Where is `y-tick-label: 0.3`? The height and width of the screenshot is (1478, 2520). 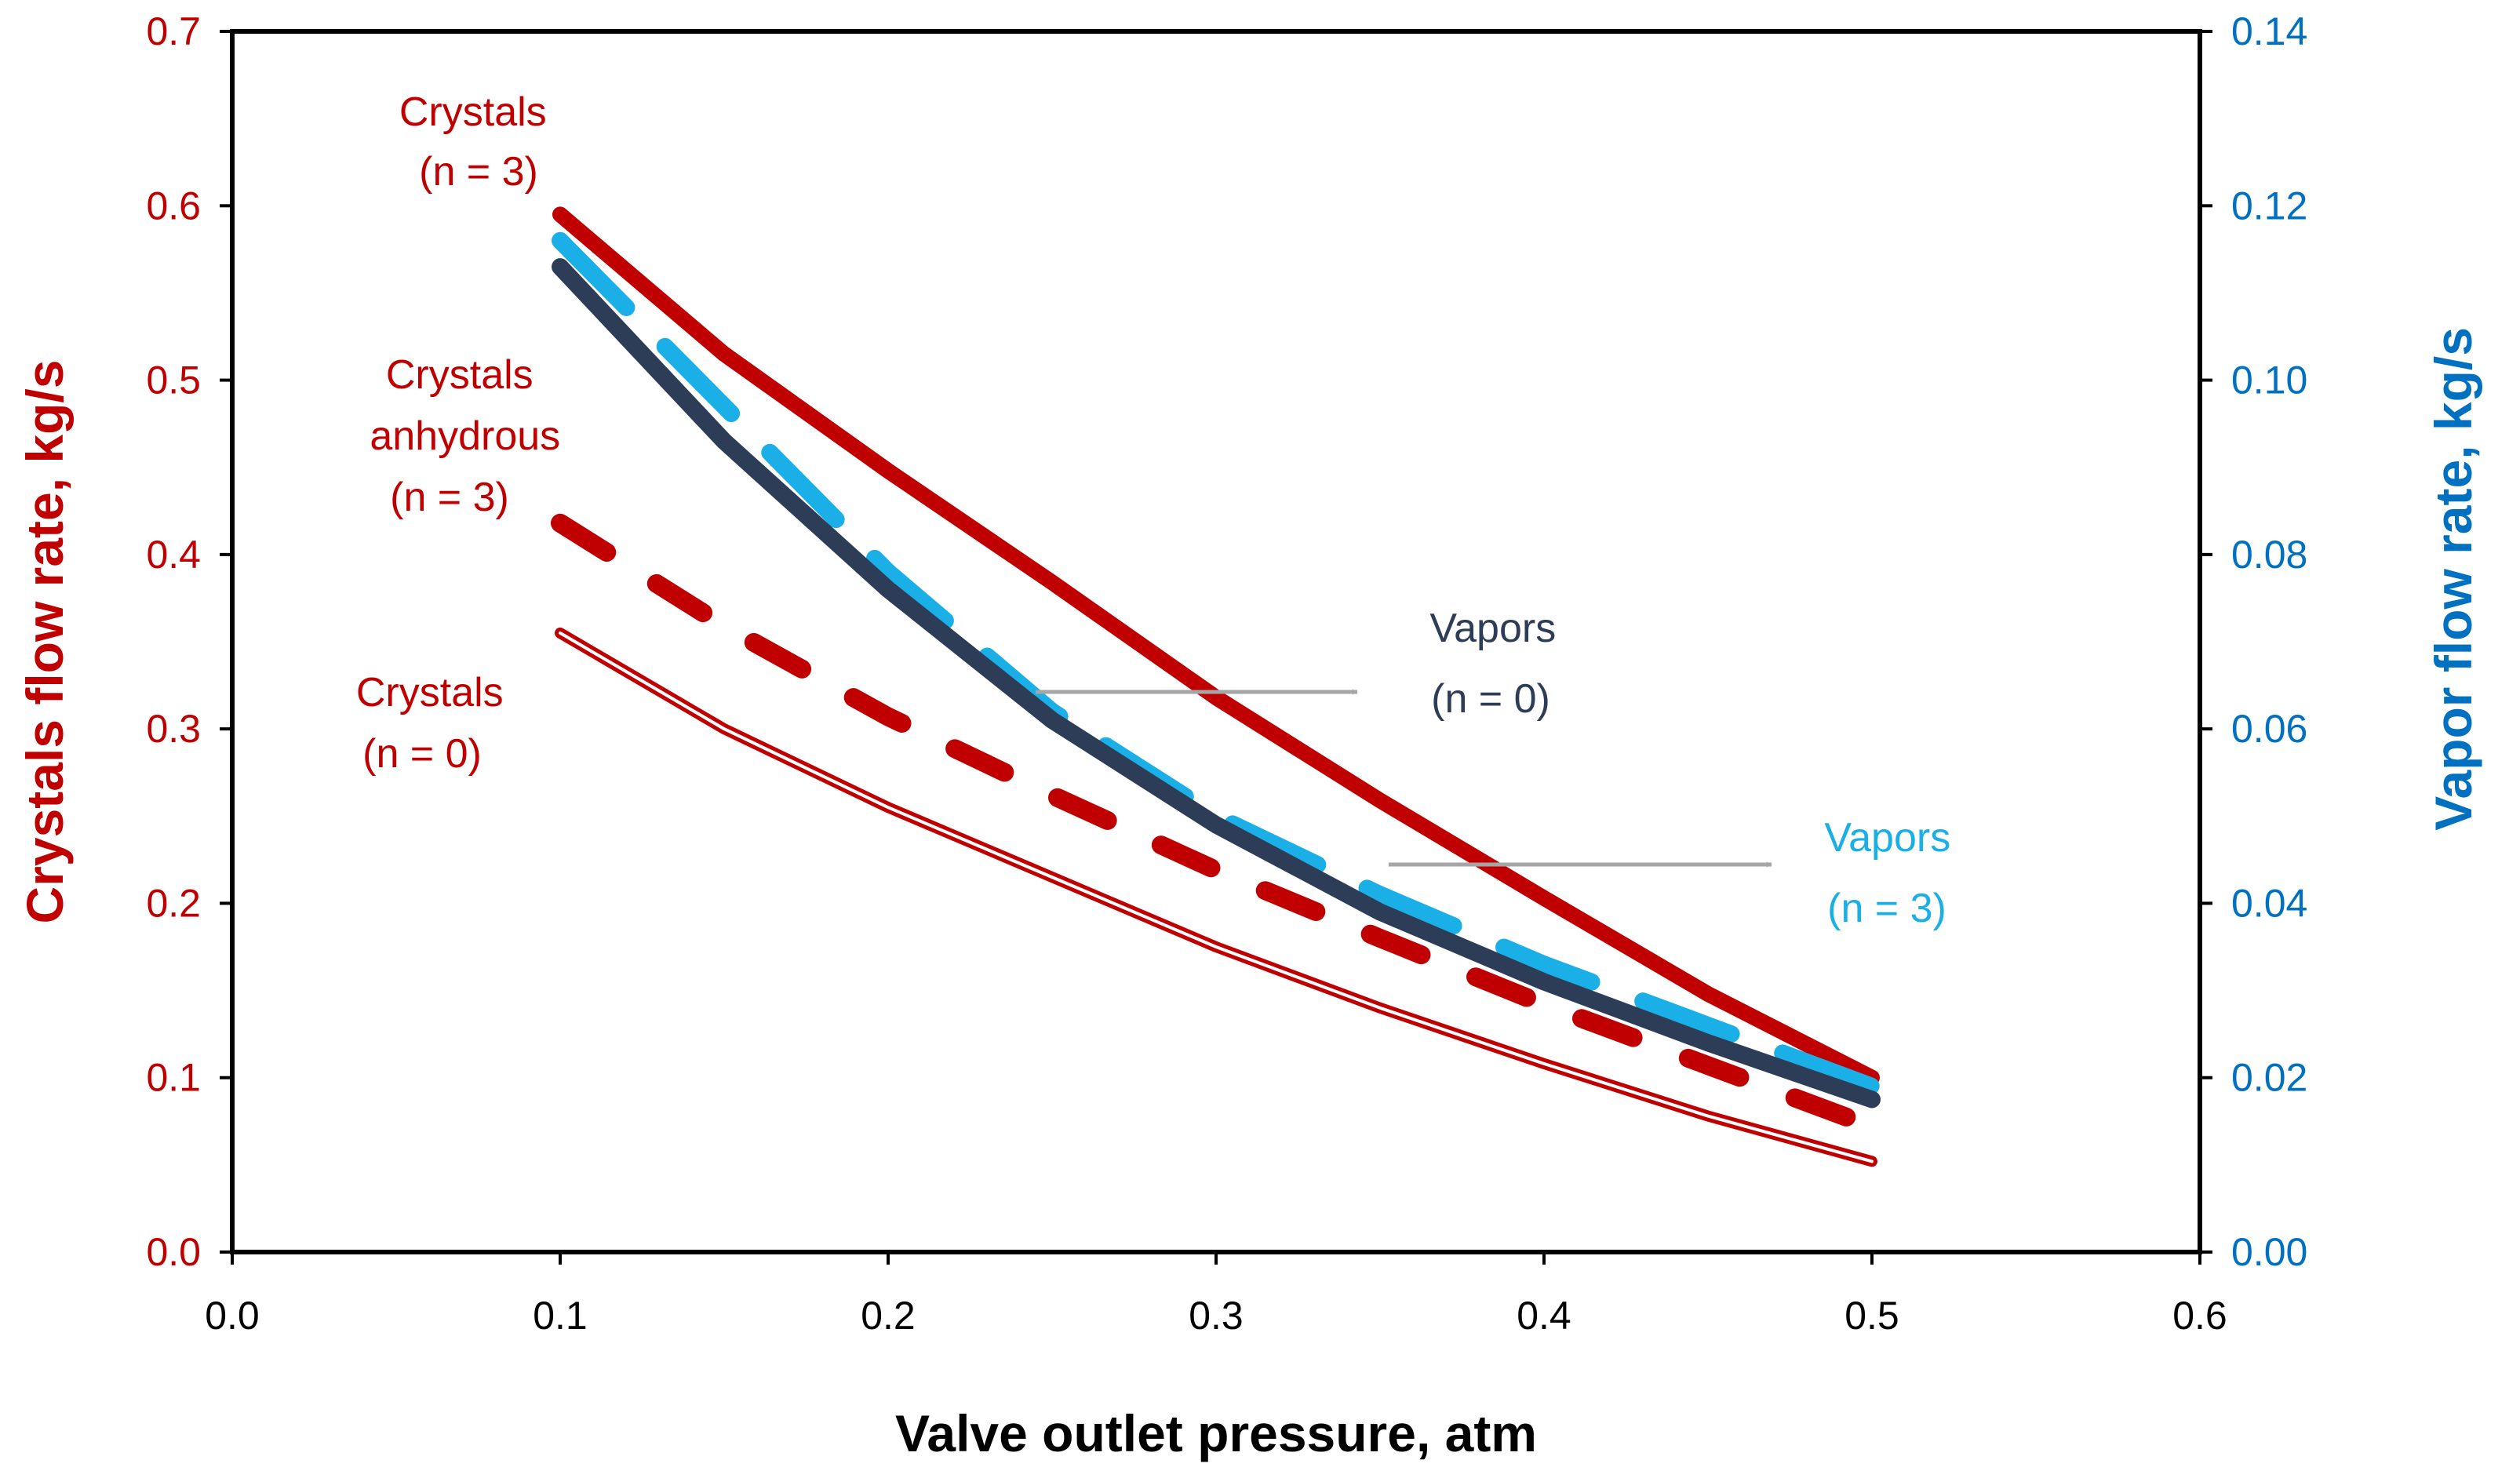 y-tick-label: 0.3 is located at coordinates (173, 729).